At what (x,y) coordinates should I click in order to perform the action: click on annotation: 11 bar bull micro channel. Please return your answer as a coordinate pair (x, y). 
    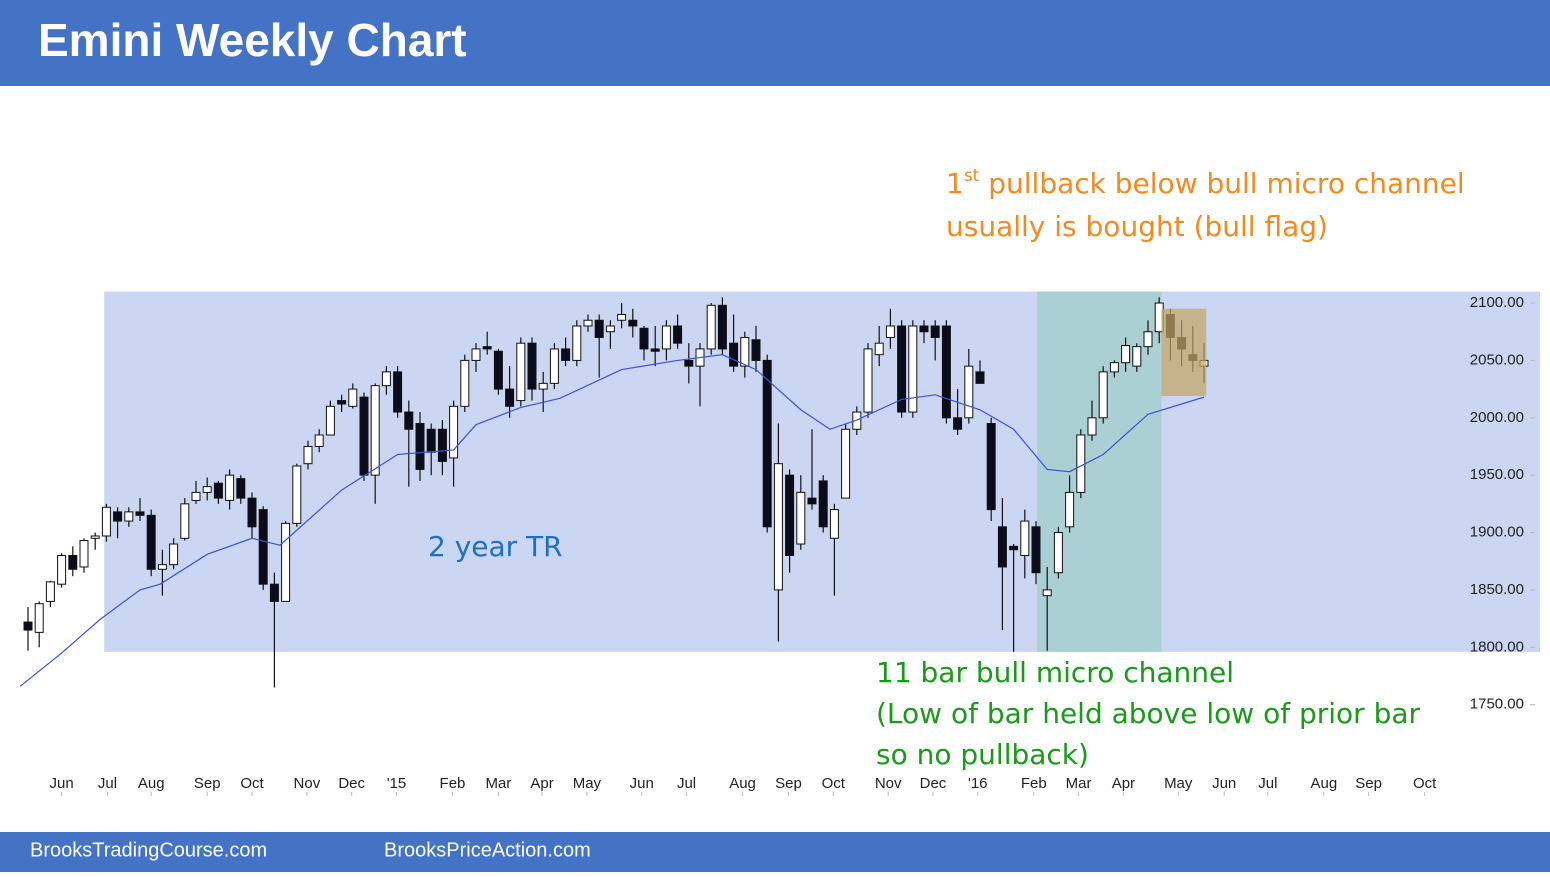
    Looking at the image, I should click on (1055, 672).